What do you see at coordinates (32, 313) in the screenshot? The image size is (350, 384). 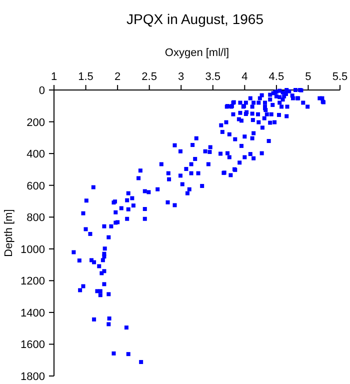 I see `y-tick-label: 1400` at bounding box center [32, 313].